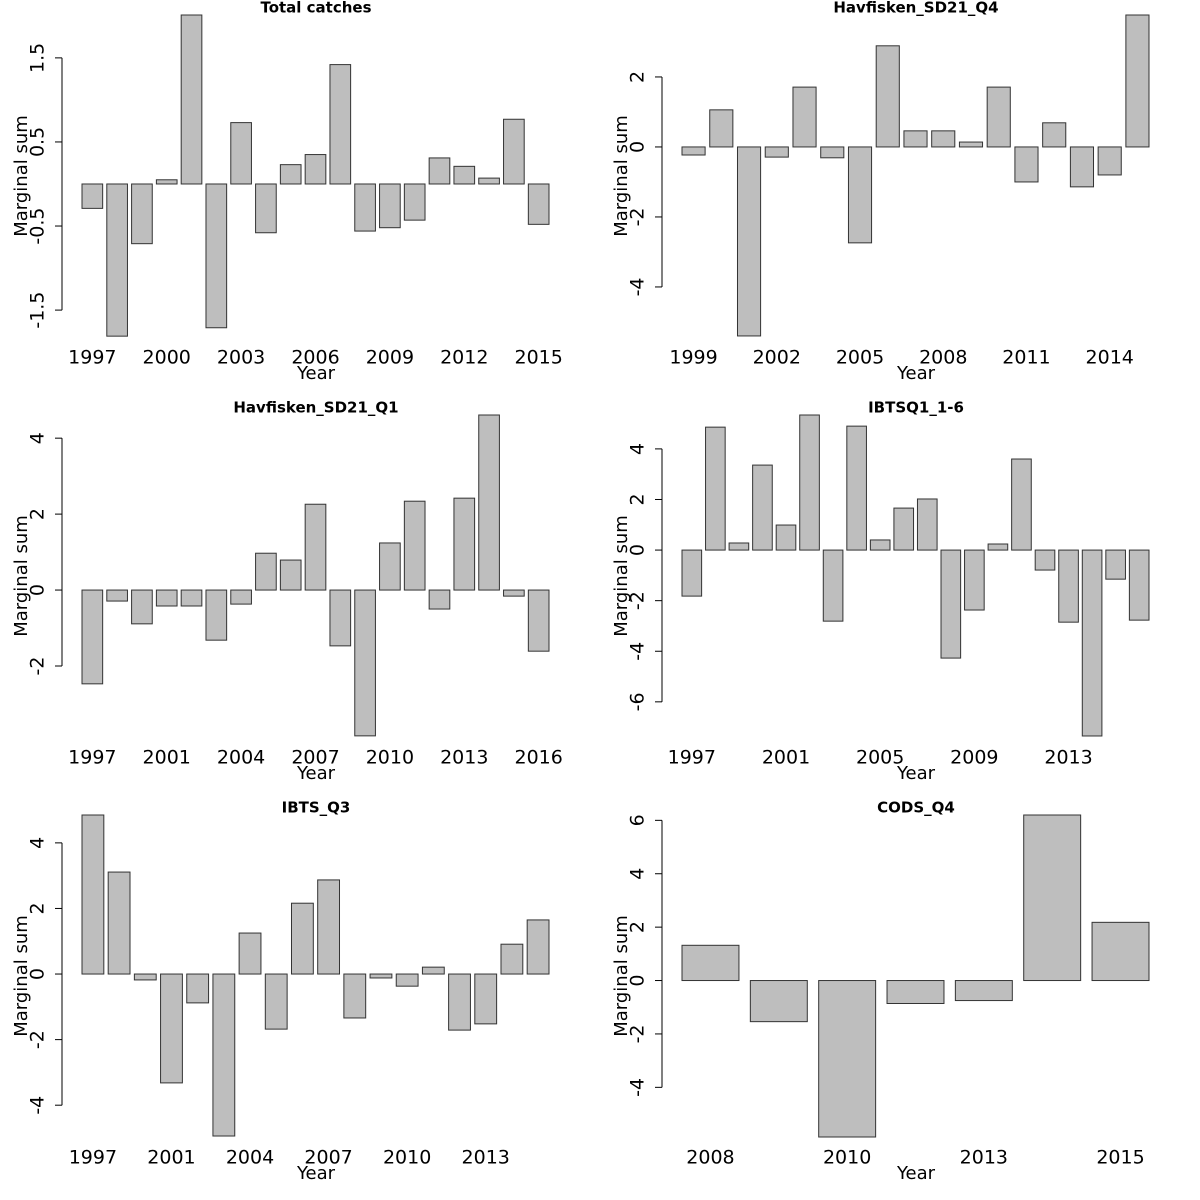 The height and width of the screenshot is (1200, 1200). Describe the element at coordinates (241, 358) in the screenshot. I see `x-tick-label: 2003` at that location.